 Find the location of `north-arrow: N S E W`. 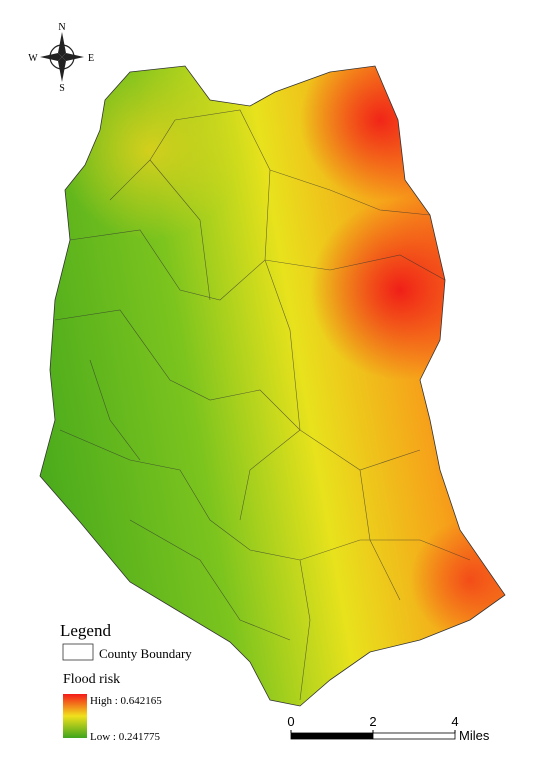

north-arrow: N S E W is located at coordinates (61, 58).